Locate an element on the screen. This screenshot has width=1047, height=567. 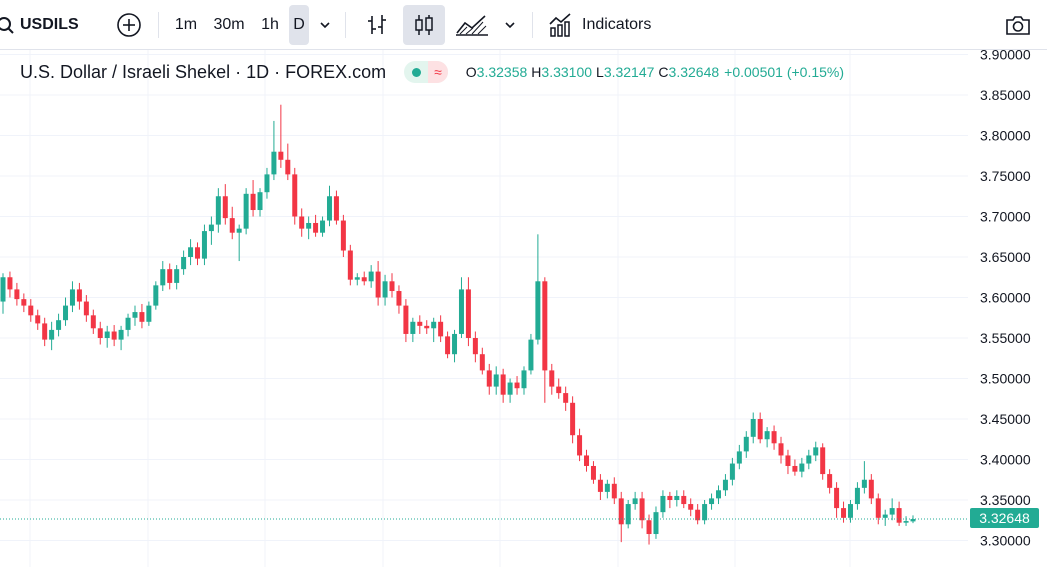
search-icon is located at coordinates (7, 25).